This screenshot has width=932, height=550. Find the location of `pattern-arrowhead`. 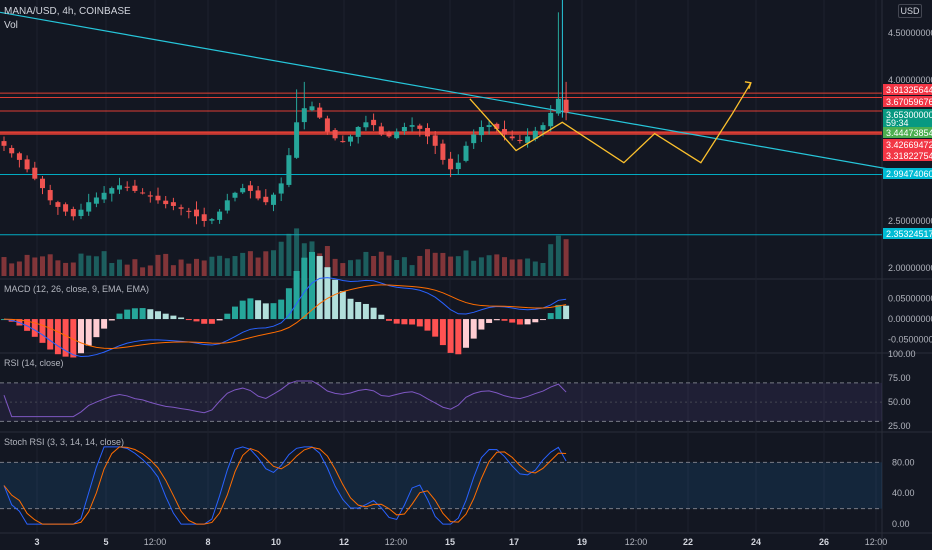

pattern-arrowhead is located at coordinates (748, 85).